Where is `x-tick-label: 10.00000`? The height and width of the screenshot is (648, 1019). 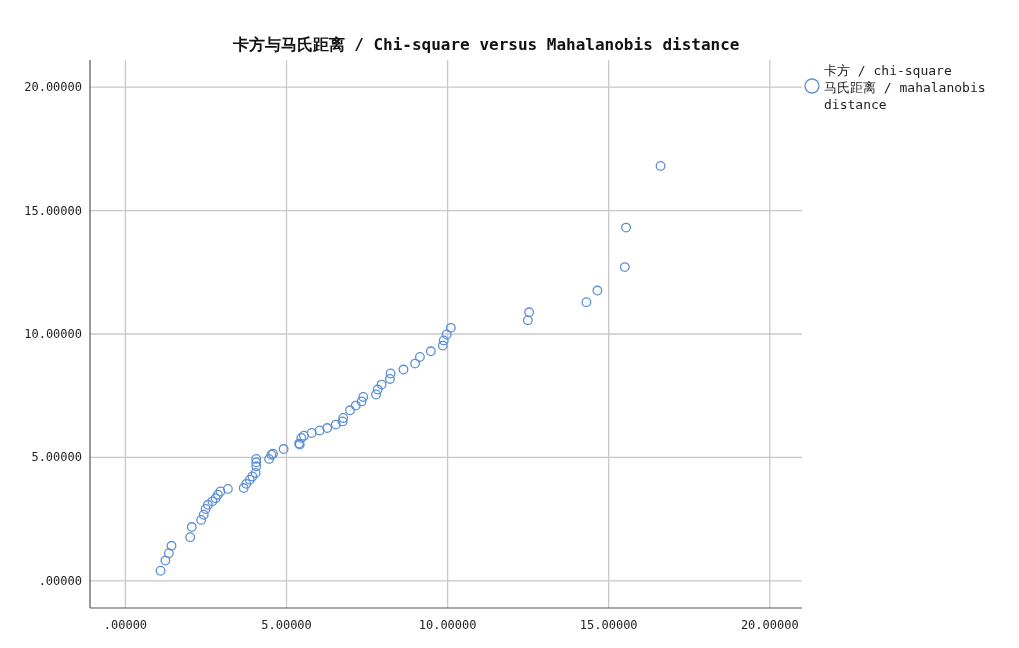
x-tick-label: 10.00000 is located at coordinates (447, 625).